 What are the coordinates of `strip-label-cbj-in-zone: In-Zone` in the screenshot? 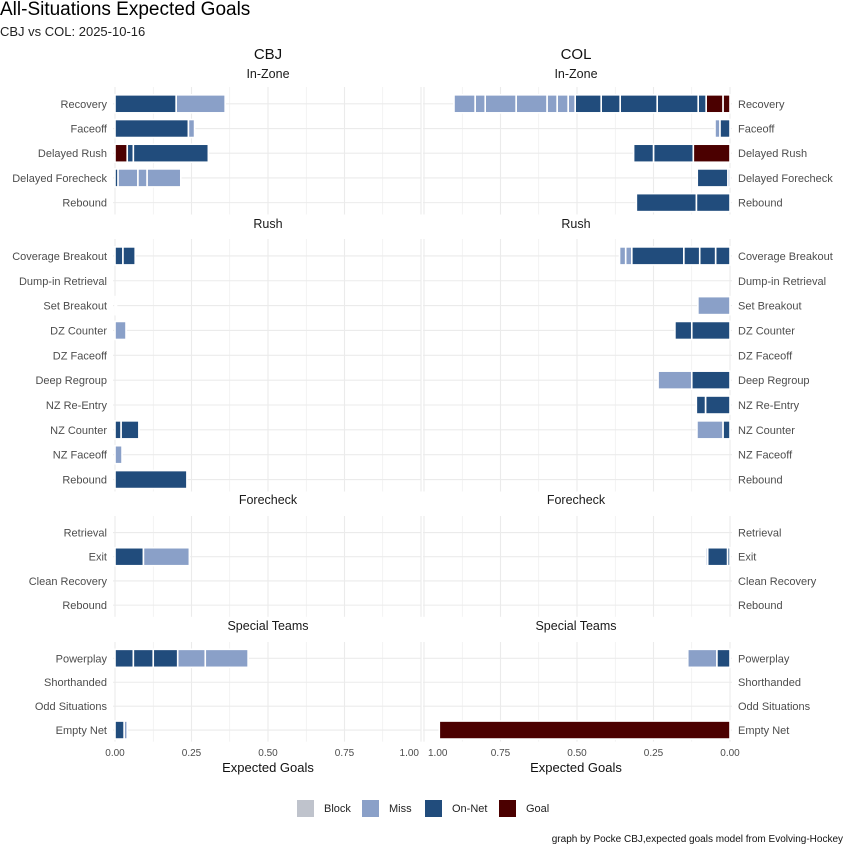 It's located at (267, 74).